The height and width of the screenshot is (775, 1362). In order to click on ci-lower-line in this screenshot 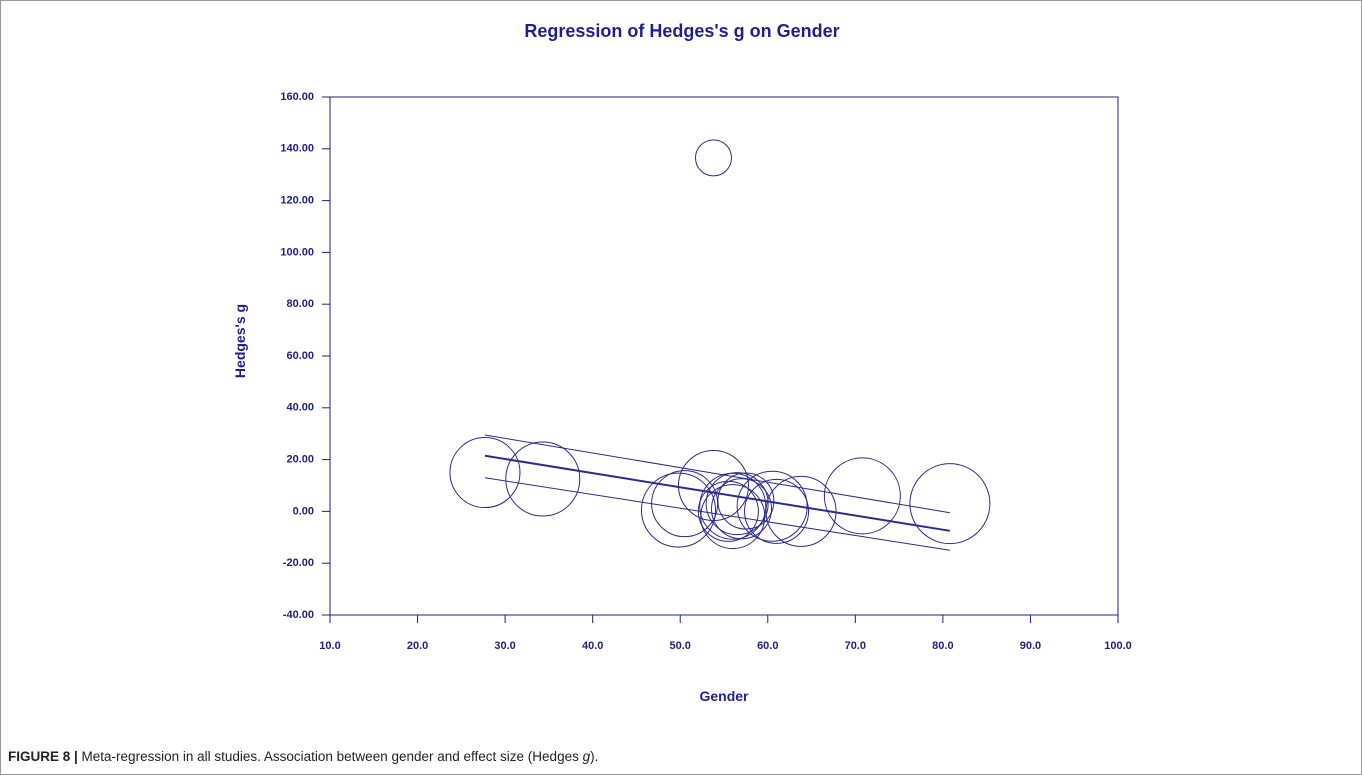, I will do `click(717, 514)`.